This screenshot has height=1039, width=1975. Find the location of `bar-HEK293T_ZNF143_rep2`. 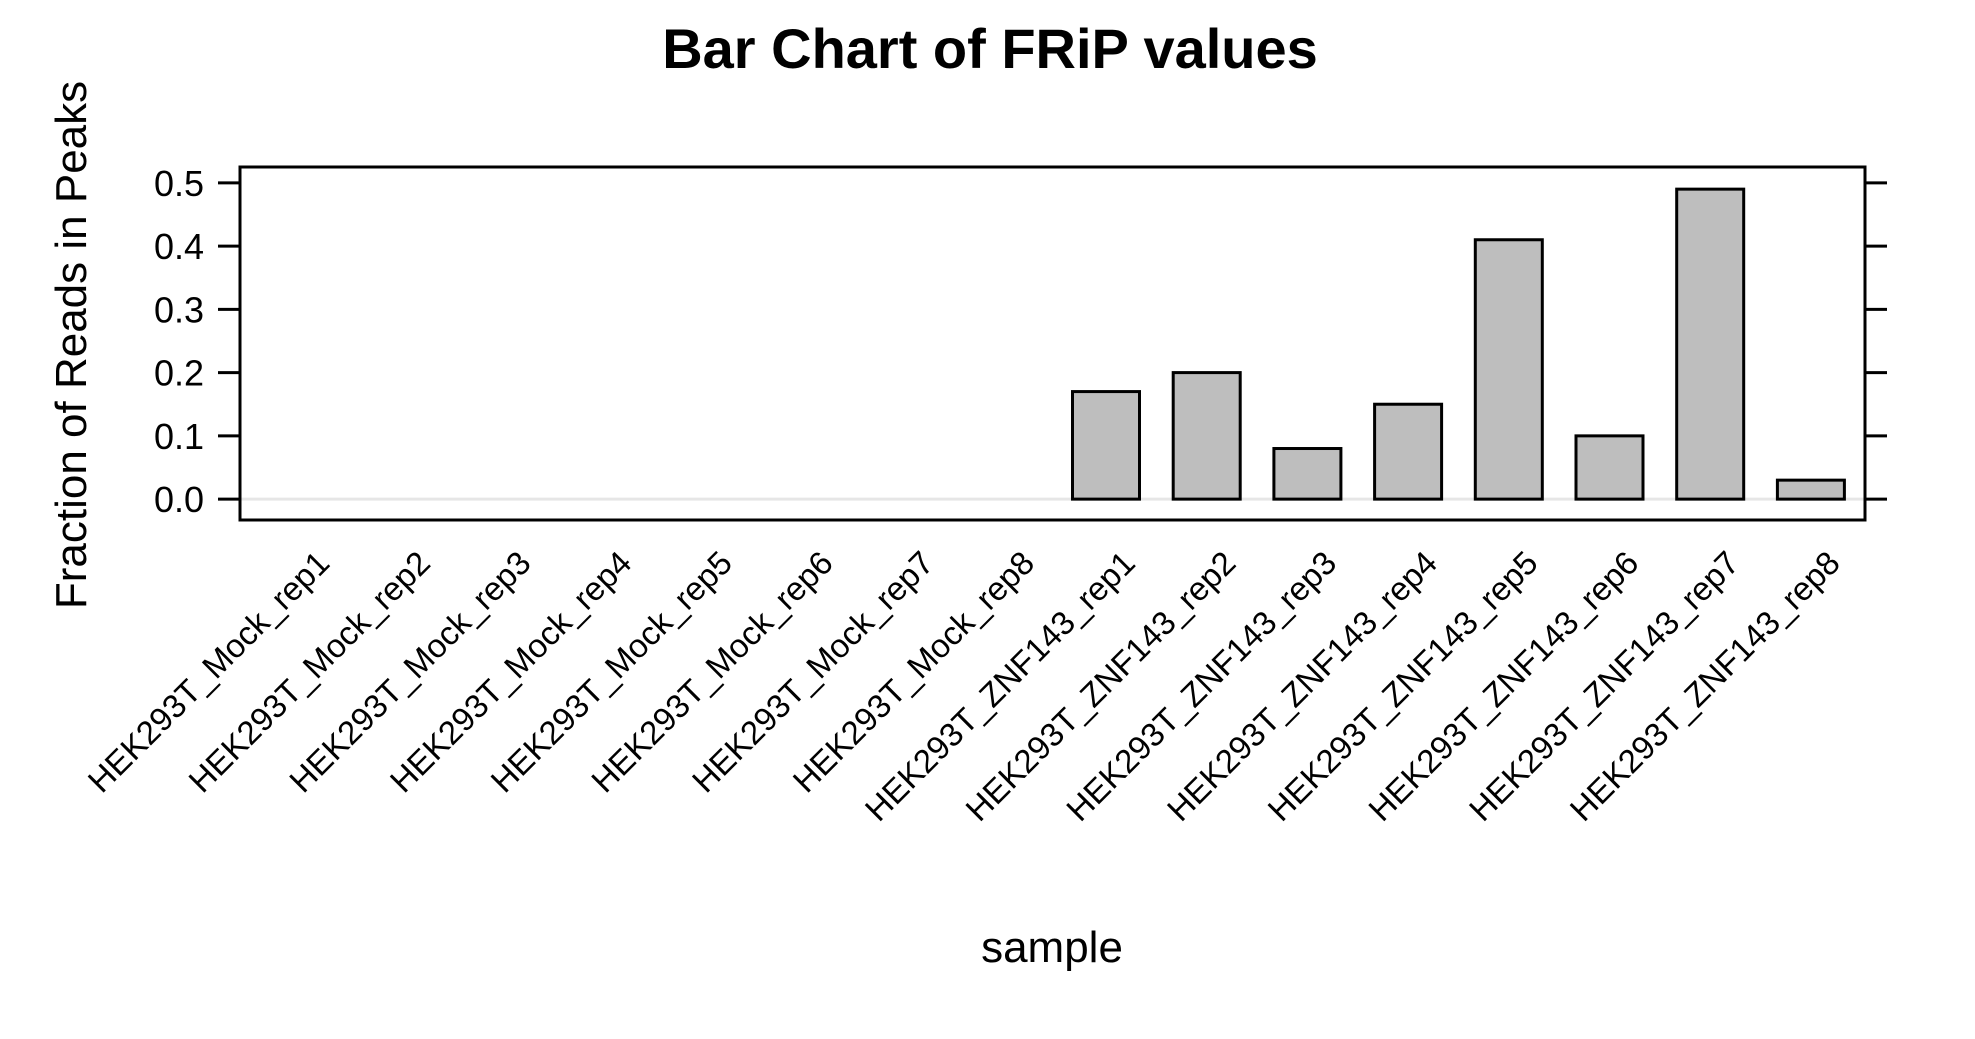

bar-HEK293T_ZNF143_rep2 is located at coordinates (1206, 436).